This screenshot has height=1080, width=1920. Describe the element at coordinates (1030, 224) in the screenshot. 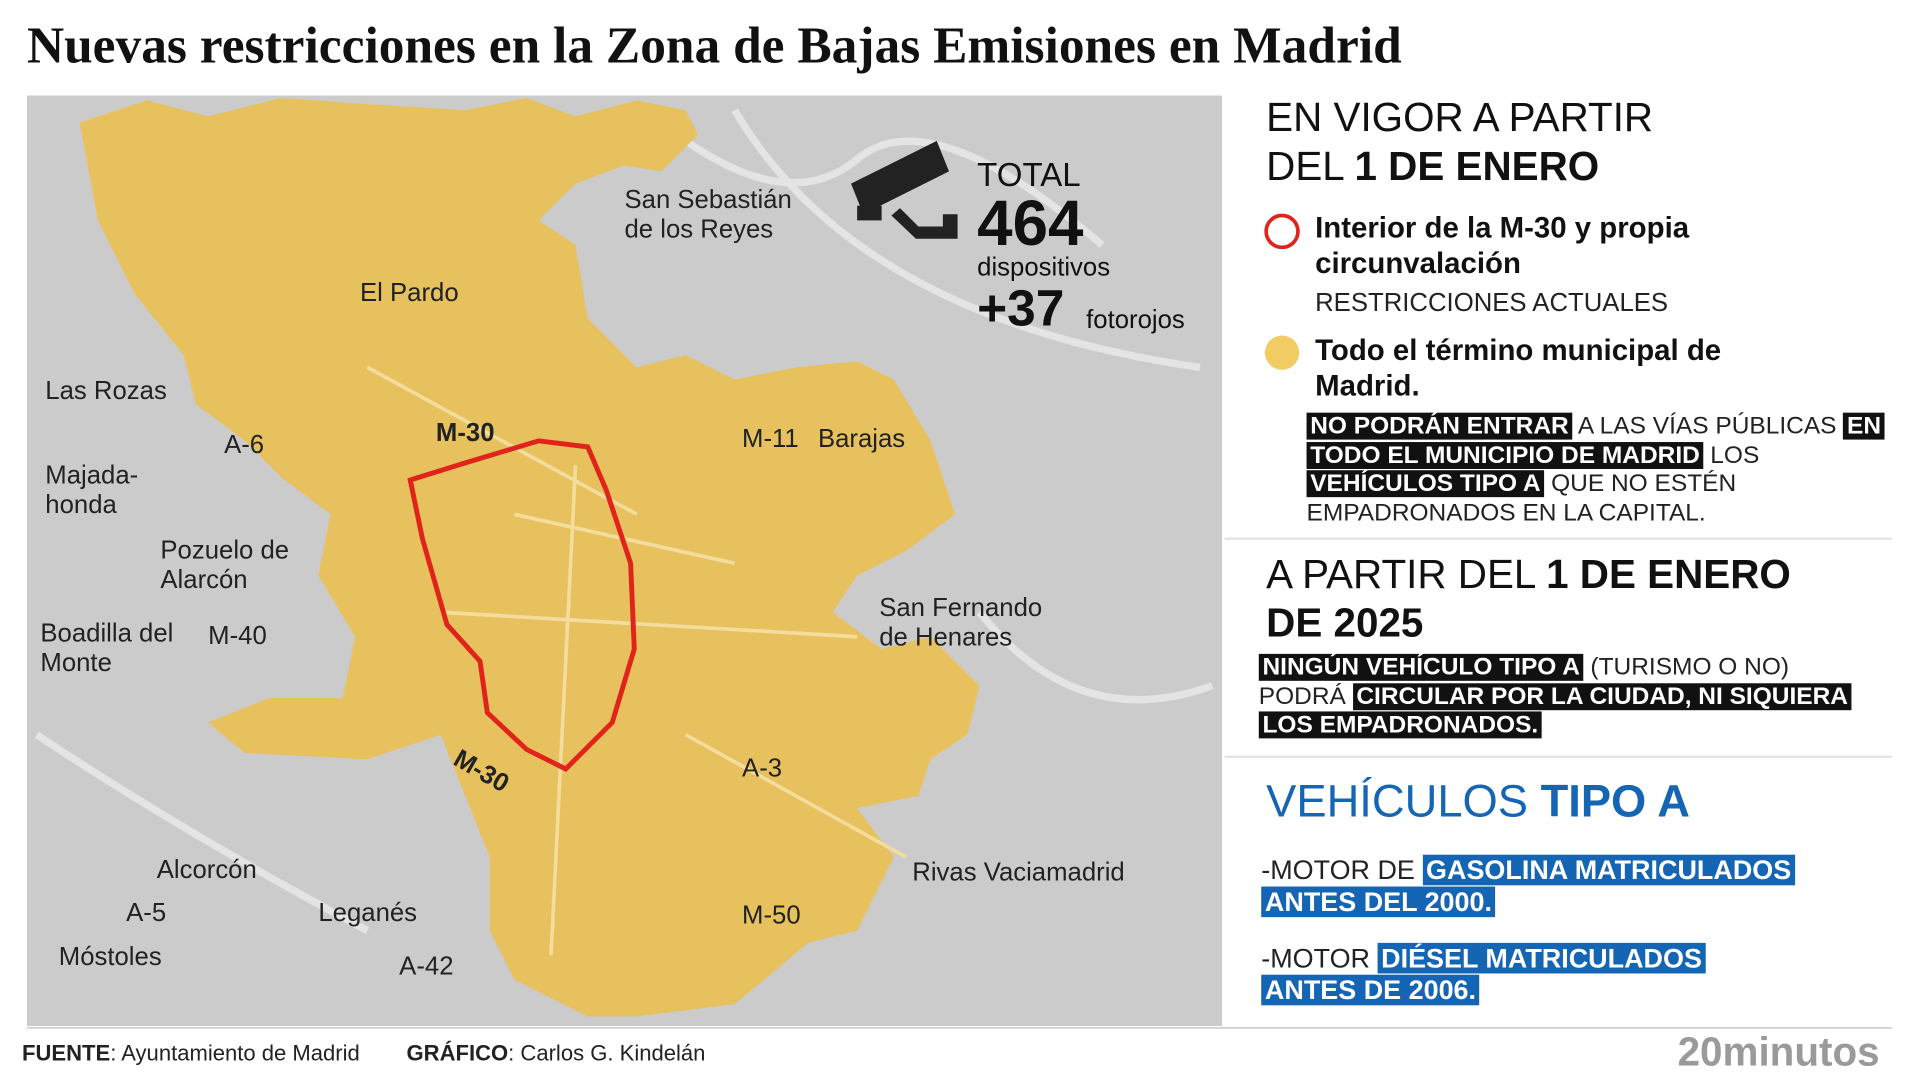

I see `counter-value: 464` at that location.